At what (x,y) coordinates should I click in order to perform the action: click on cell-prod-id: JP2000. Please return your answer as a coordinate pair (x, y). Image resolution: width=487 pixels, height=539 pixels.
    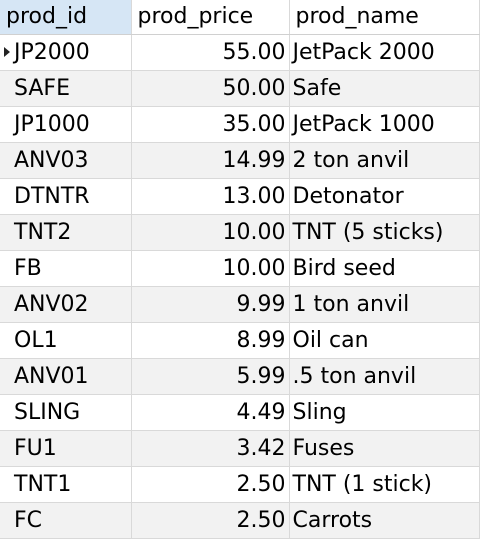
    Looking at the image, I should click on (66, 52).